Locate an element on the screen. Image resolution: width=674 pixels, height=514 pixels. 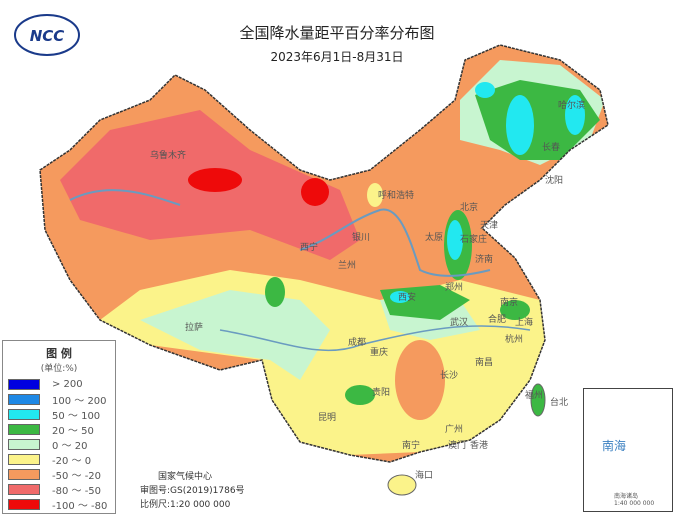
city-label: 北京 is located at coordinates (469, 207).